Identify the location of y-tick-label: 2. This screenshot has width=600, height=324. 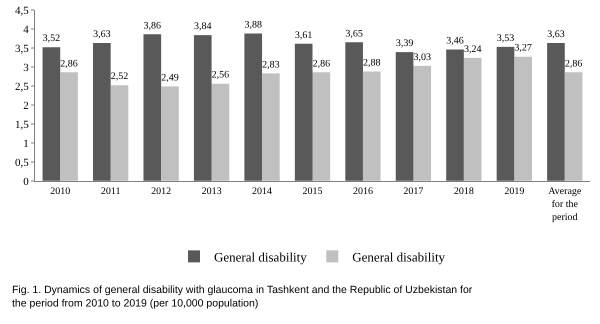
(26, 106).